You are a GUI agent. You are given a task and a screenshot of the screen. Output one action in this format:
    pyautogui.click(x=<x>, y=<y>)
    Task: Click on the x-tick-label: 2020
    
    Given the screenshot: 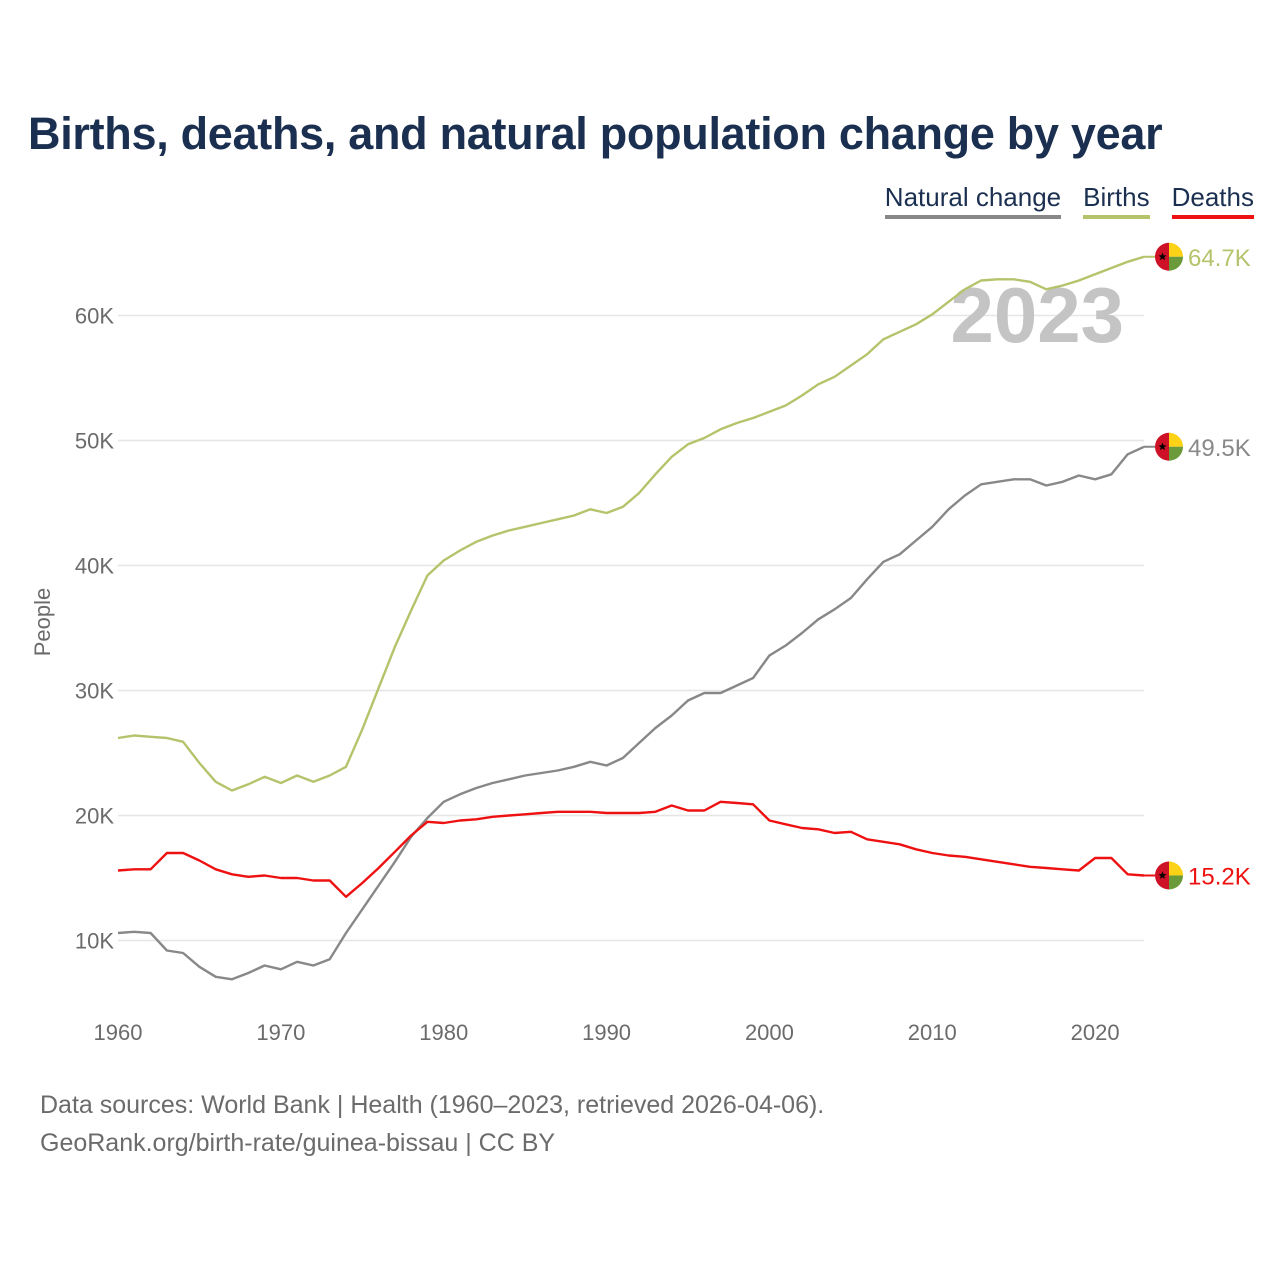 What is the action you would take?
    pyautogui.click(x=1095, y=1032)
    